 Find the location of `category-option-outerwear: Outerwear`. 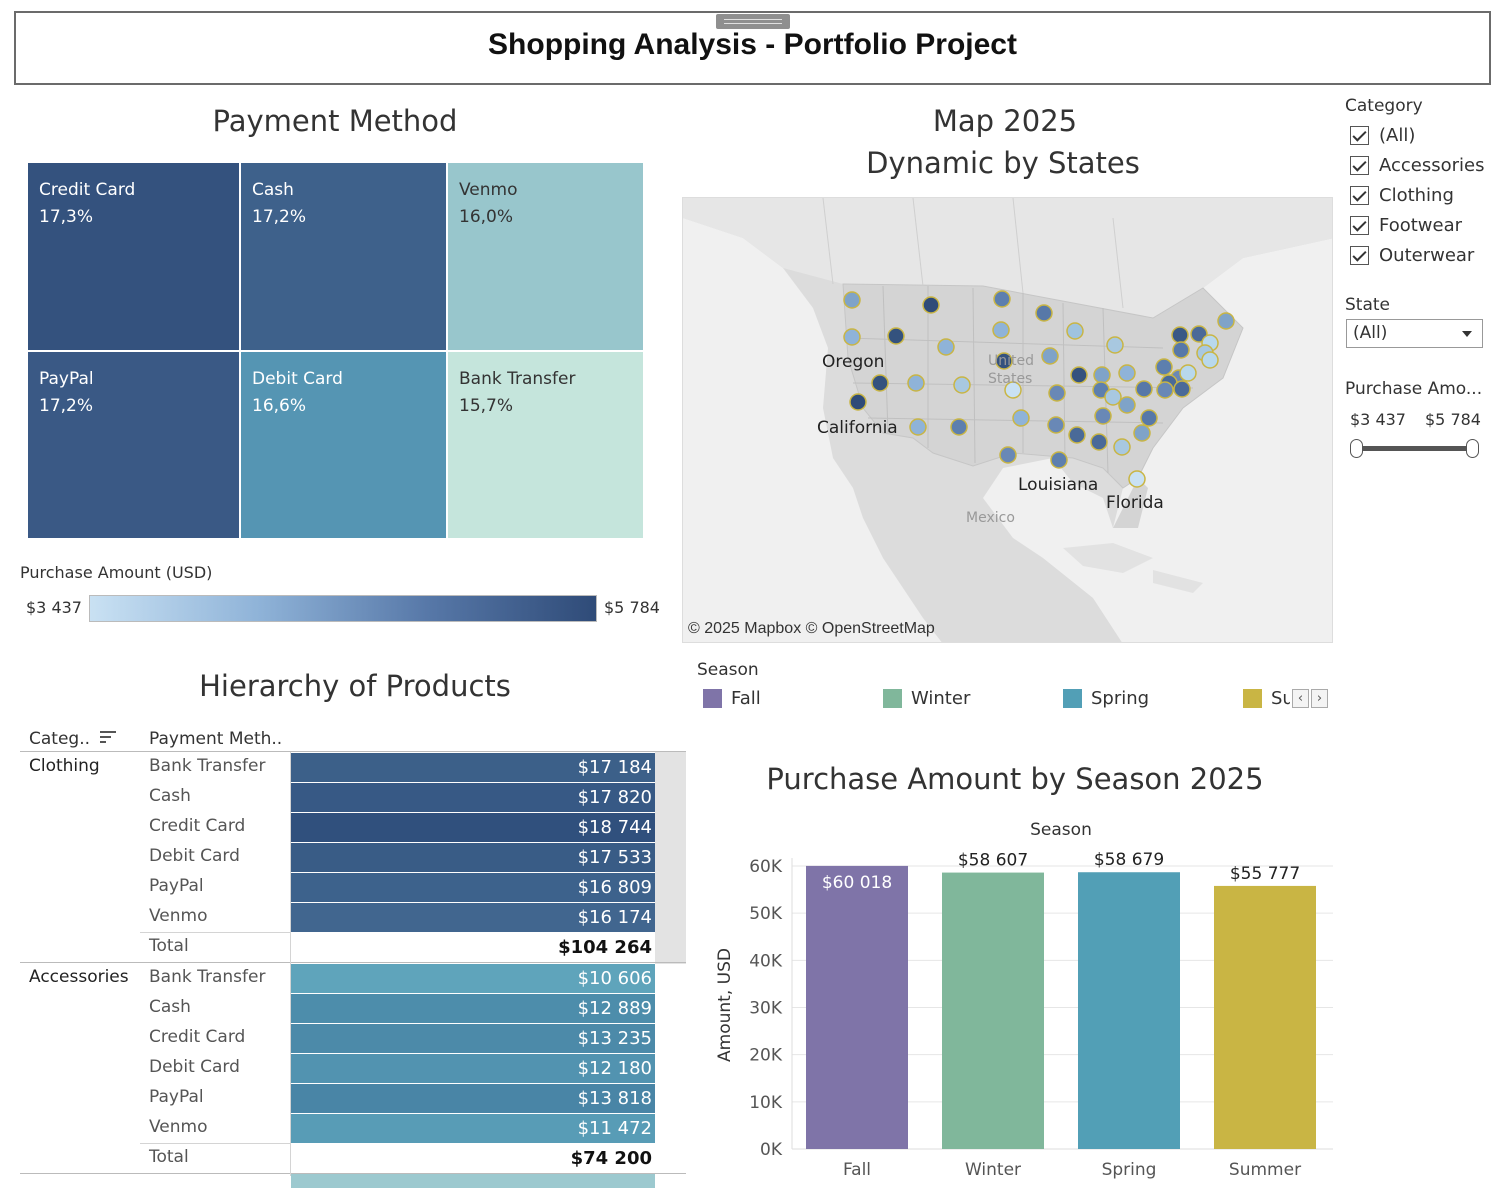

category-option-outerwear: Outerwear is located at coordinates (1412, 255).